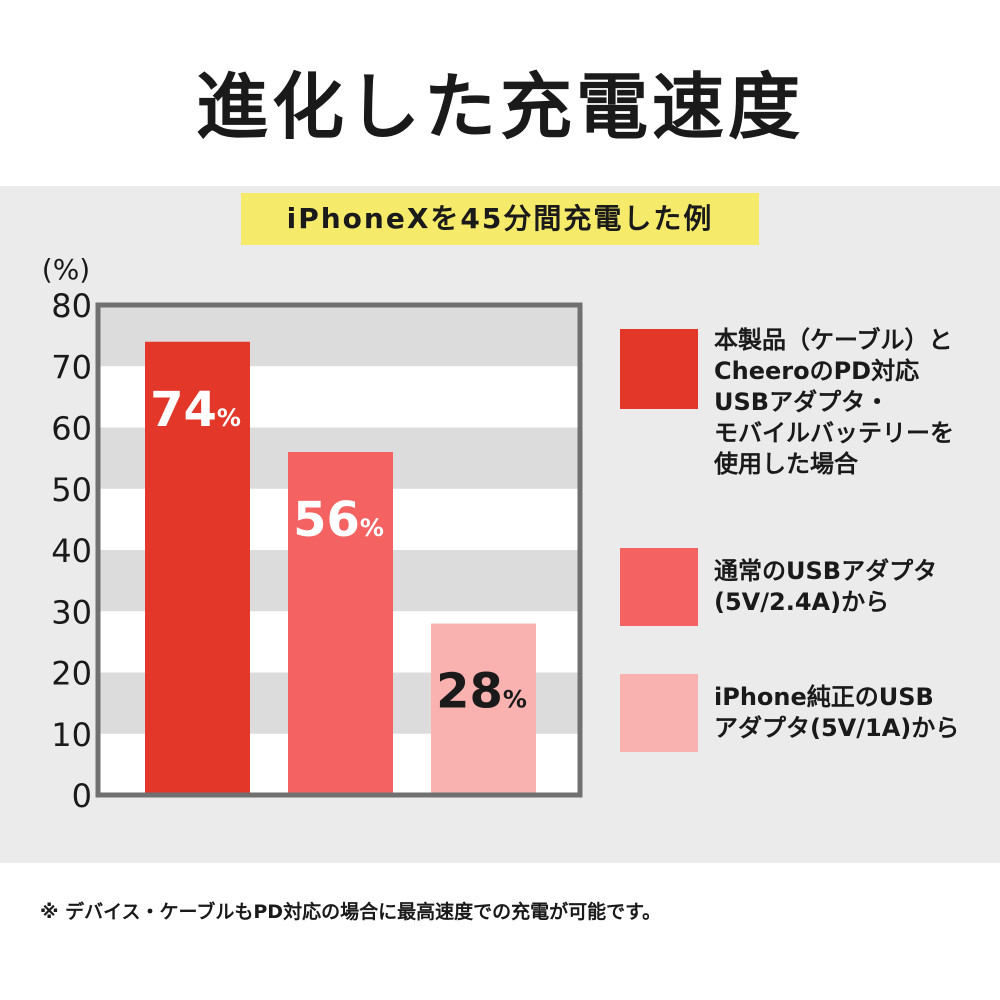 This screenshot has width=1000, height=1000. I want to click on bar-value-label-1: 74%, so click(195, 410).